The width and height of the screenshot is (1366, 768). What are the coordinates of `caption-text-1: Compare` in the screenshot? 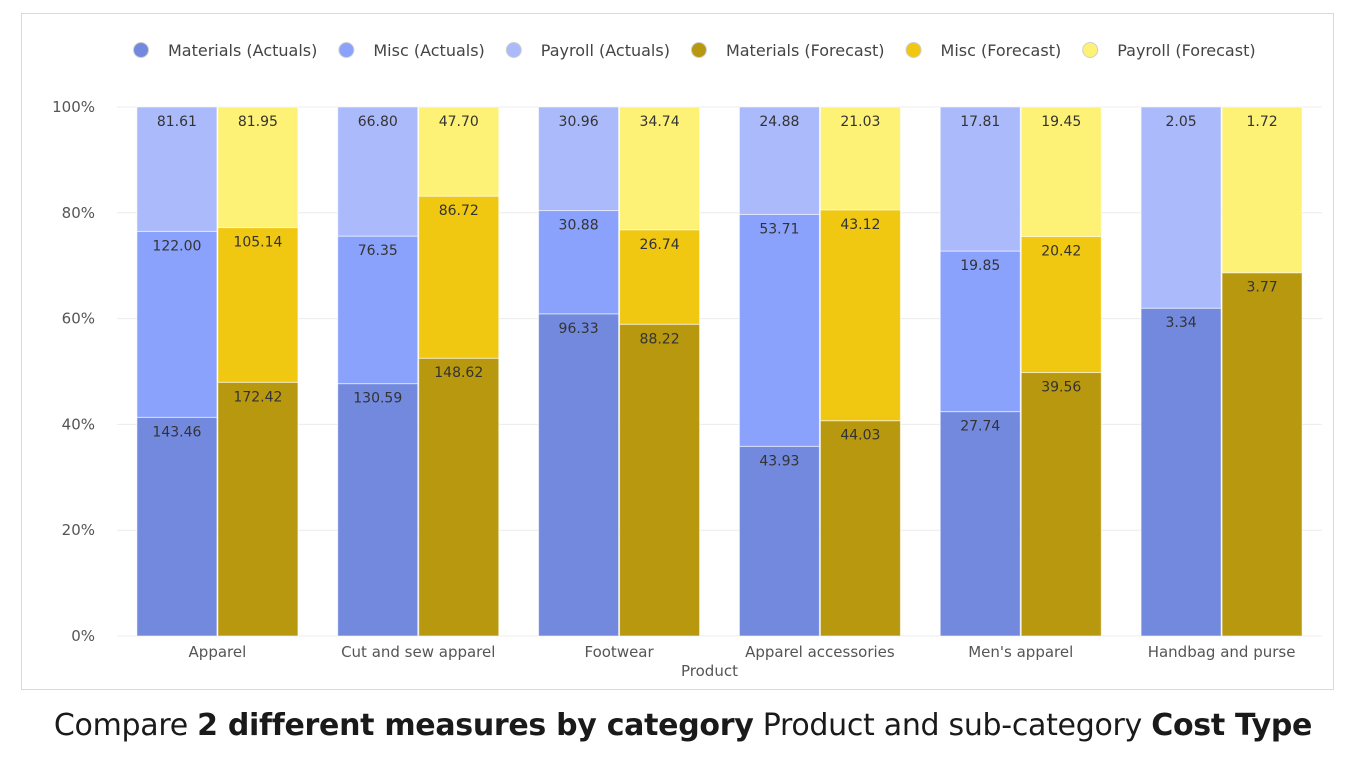 It's located at (125, 725).